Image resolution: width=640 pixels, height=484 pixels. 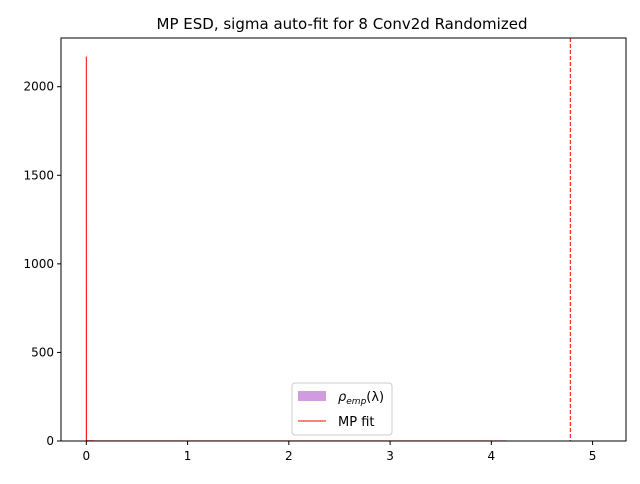 I want to click on x-tick-label: 5, so click(x=593, y=456).